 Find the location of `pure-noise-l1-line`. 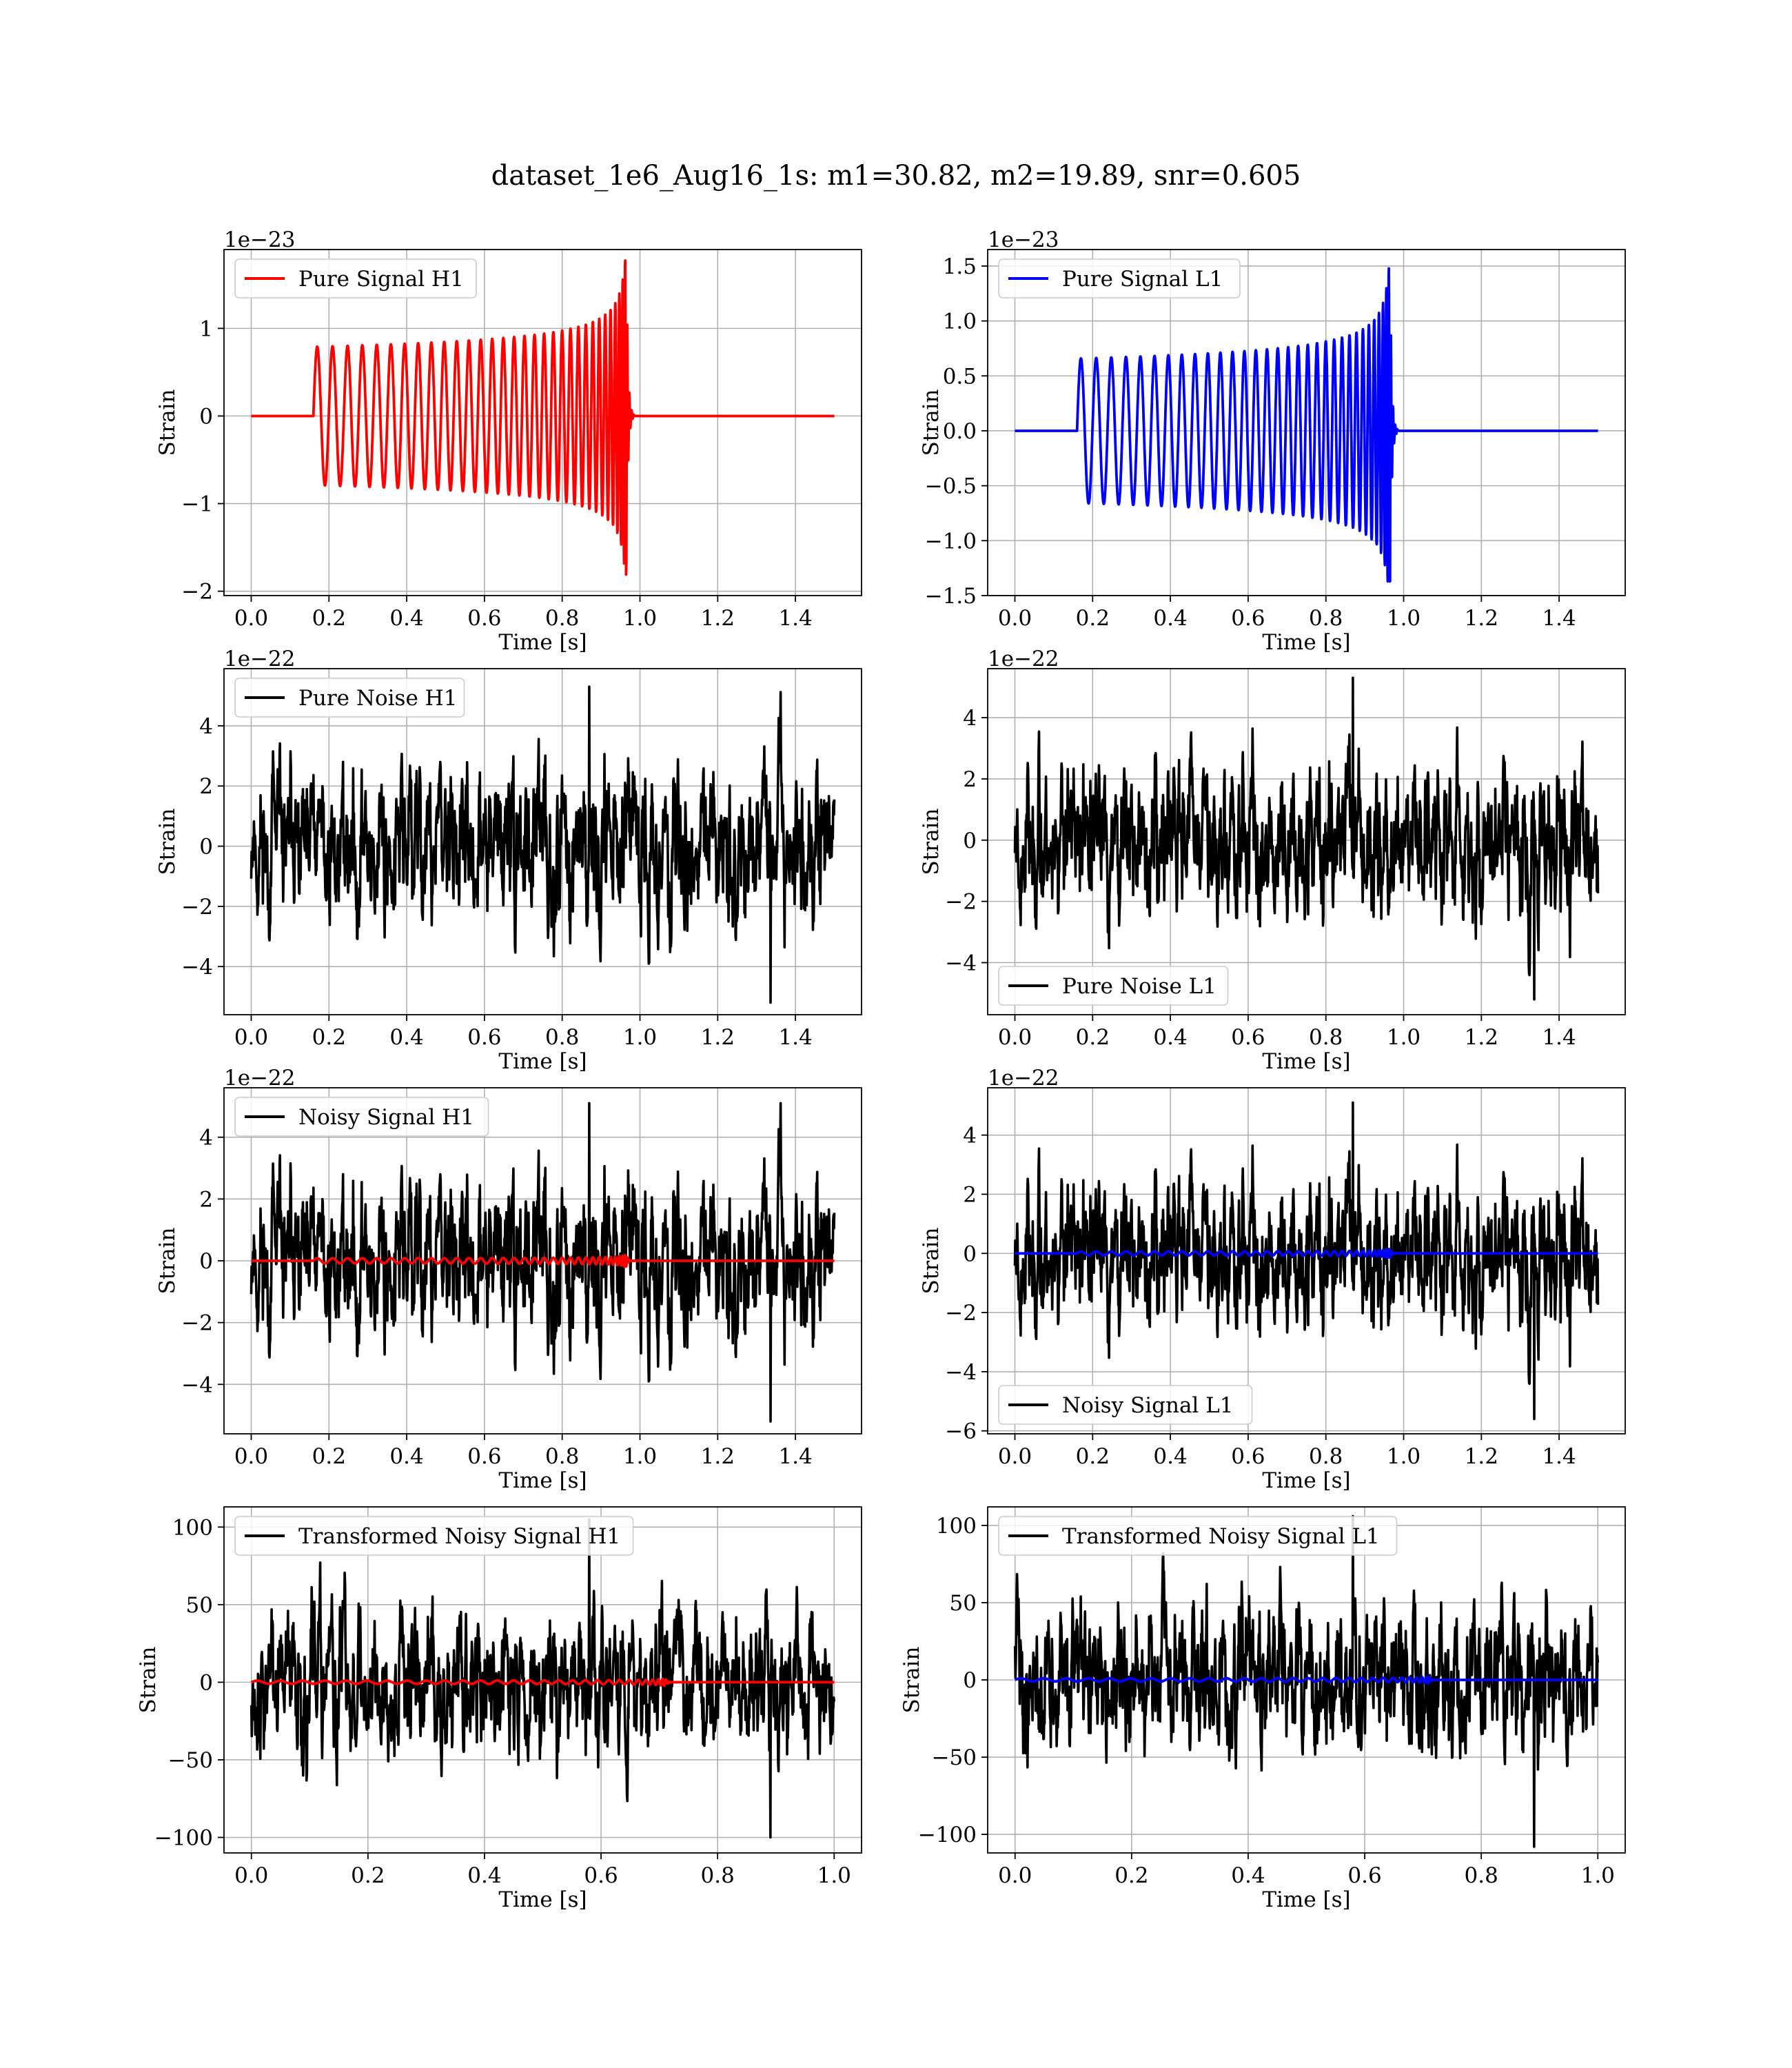

pure-noise-l1-line is located at coordinates (1306, 838).